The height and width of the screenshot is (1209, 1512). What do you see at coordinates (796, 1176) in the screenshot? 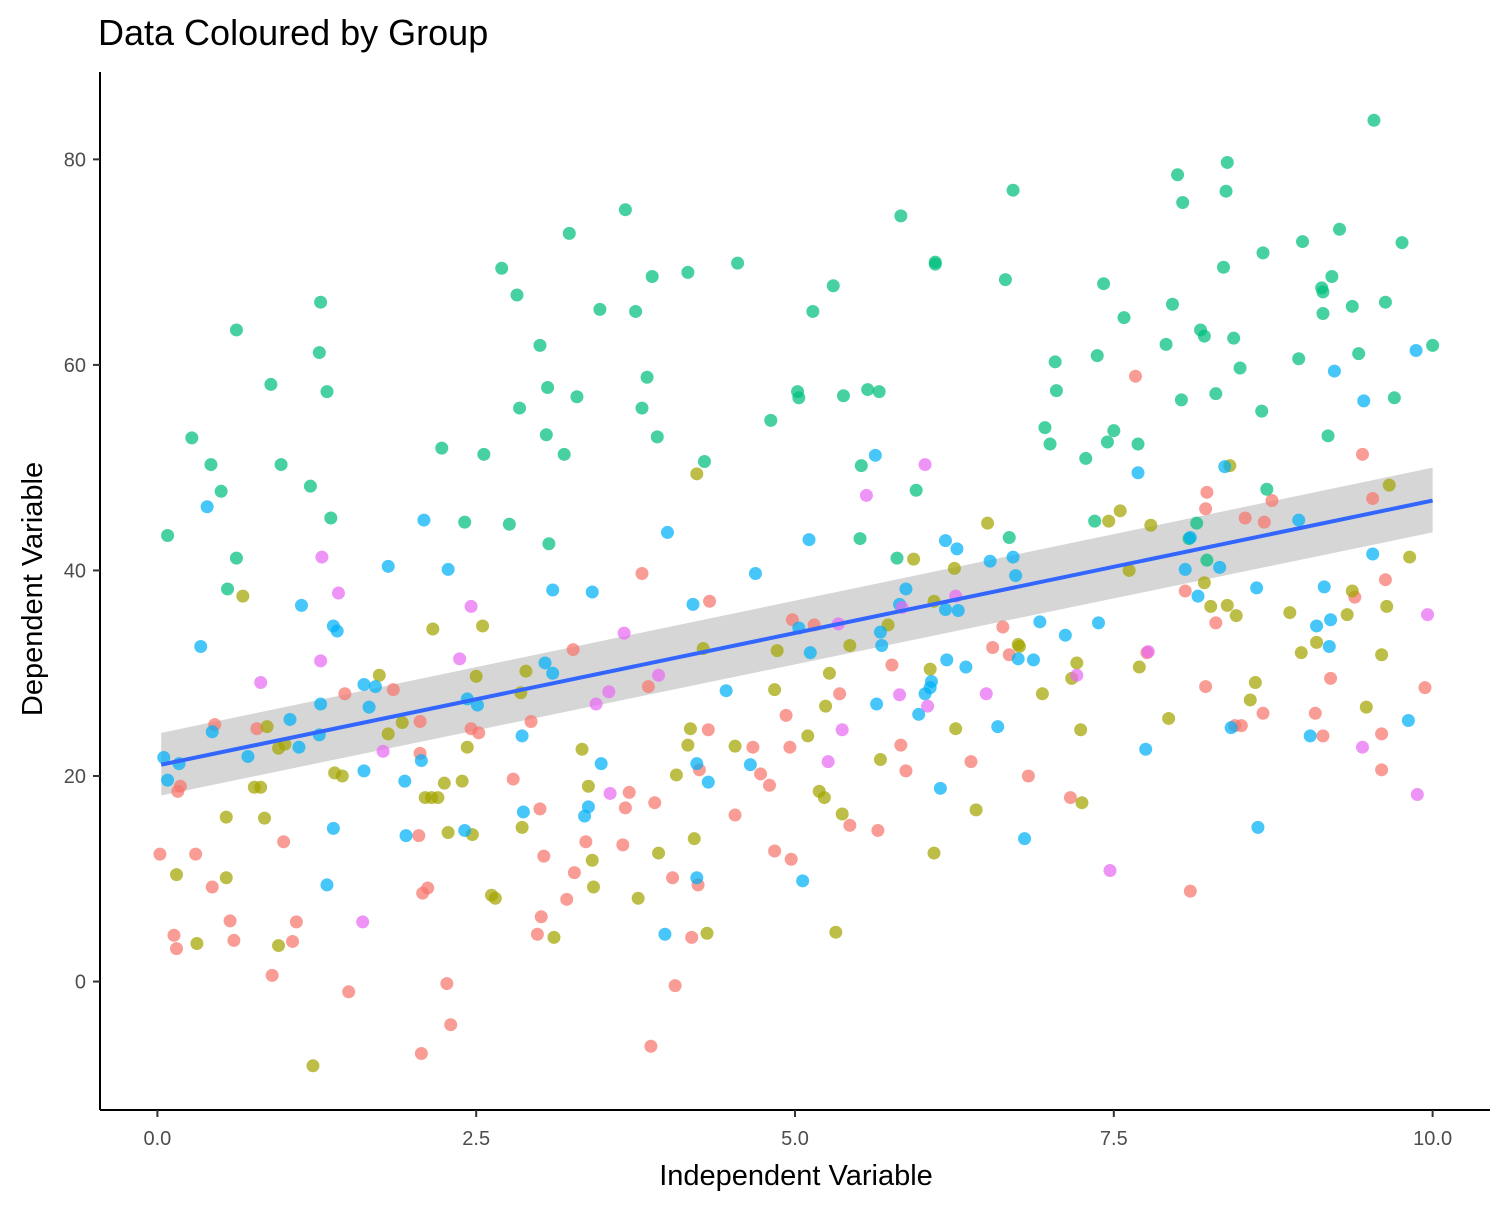
I see `x-axis-title: Independent Variable` at bounding box center [796, 1176].